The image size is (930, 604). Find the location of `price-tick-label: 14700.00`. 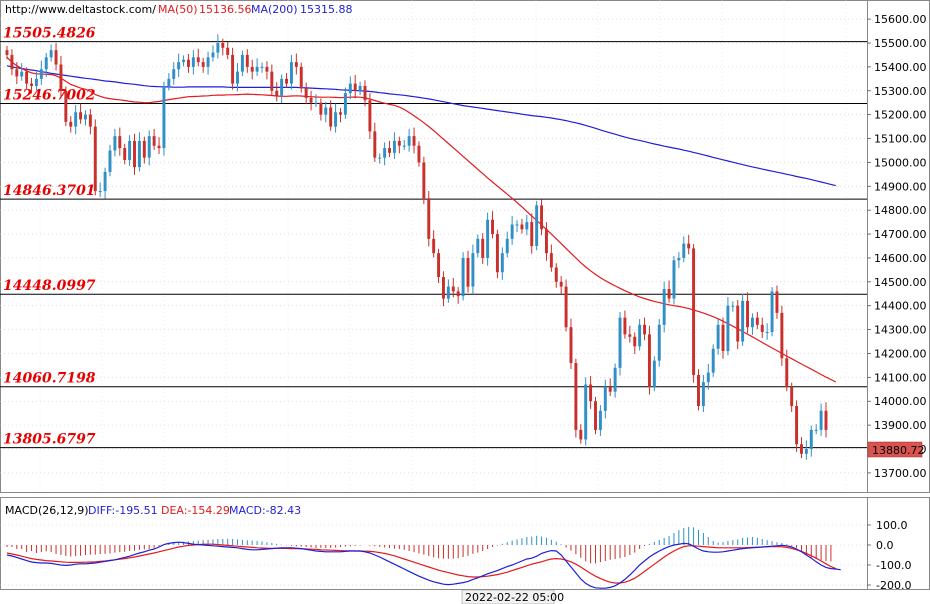

price-tick-label: 14700.00 is located at coordinates (900, 234).